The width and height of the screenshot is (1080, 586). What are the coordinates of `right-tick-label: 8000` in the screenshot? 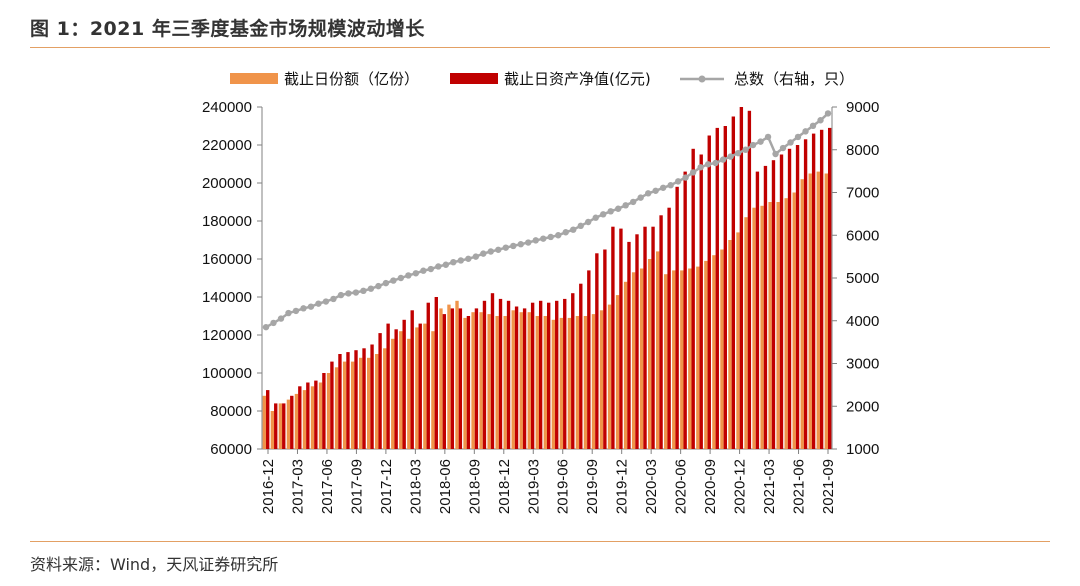 It's located at (862, 150).